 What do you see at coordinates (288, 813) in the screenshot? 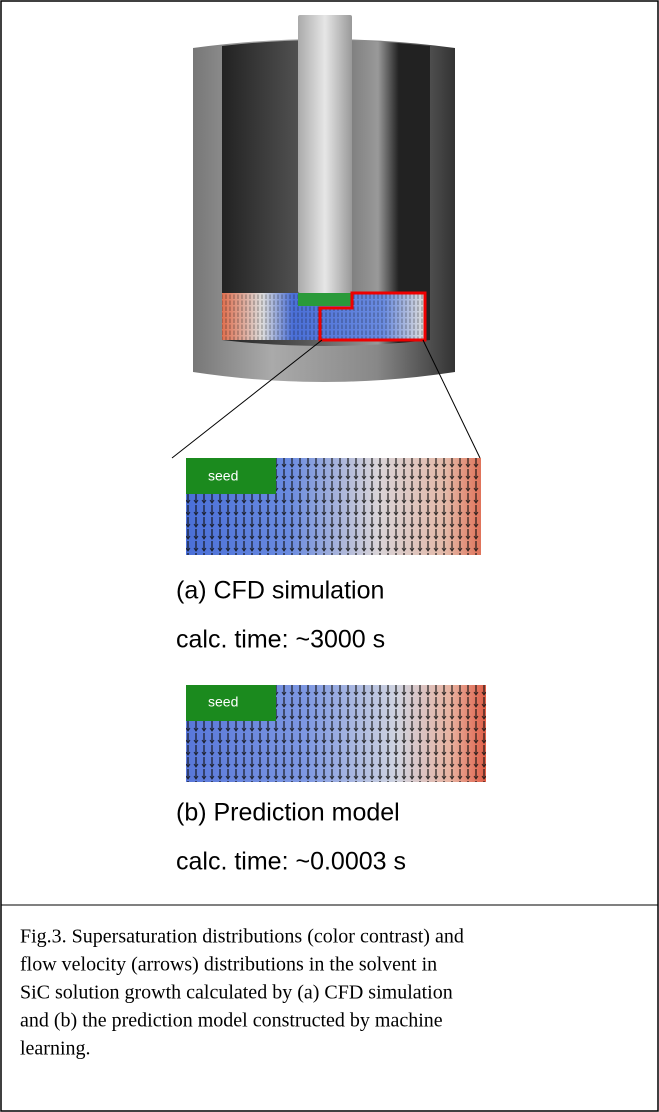
I see `panel-title: (b) Prediction model` at bounding box center [288, 813].